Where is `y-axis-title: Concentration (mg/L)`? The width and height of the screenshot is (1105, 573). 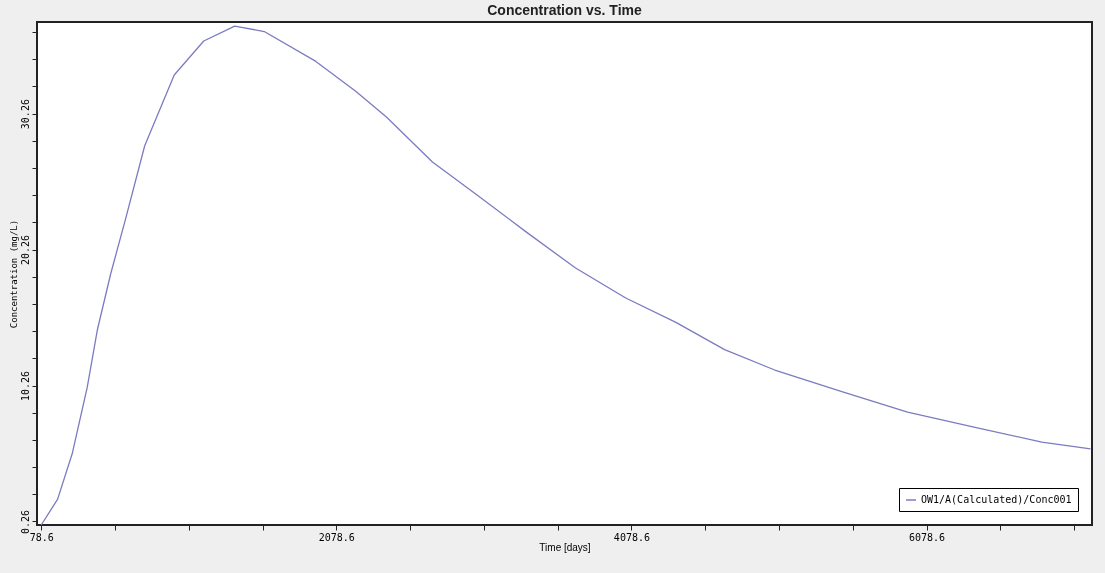
y-axis-title: Concentration (mg/L) is located at coordinates (13, 274).